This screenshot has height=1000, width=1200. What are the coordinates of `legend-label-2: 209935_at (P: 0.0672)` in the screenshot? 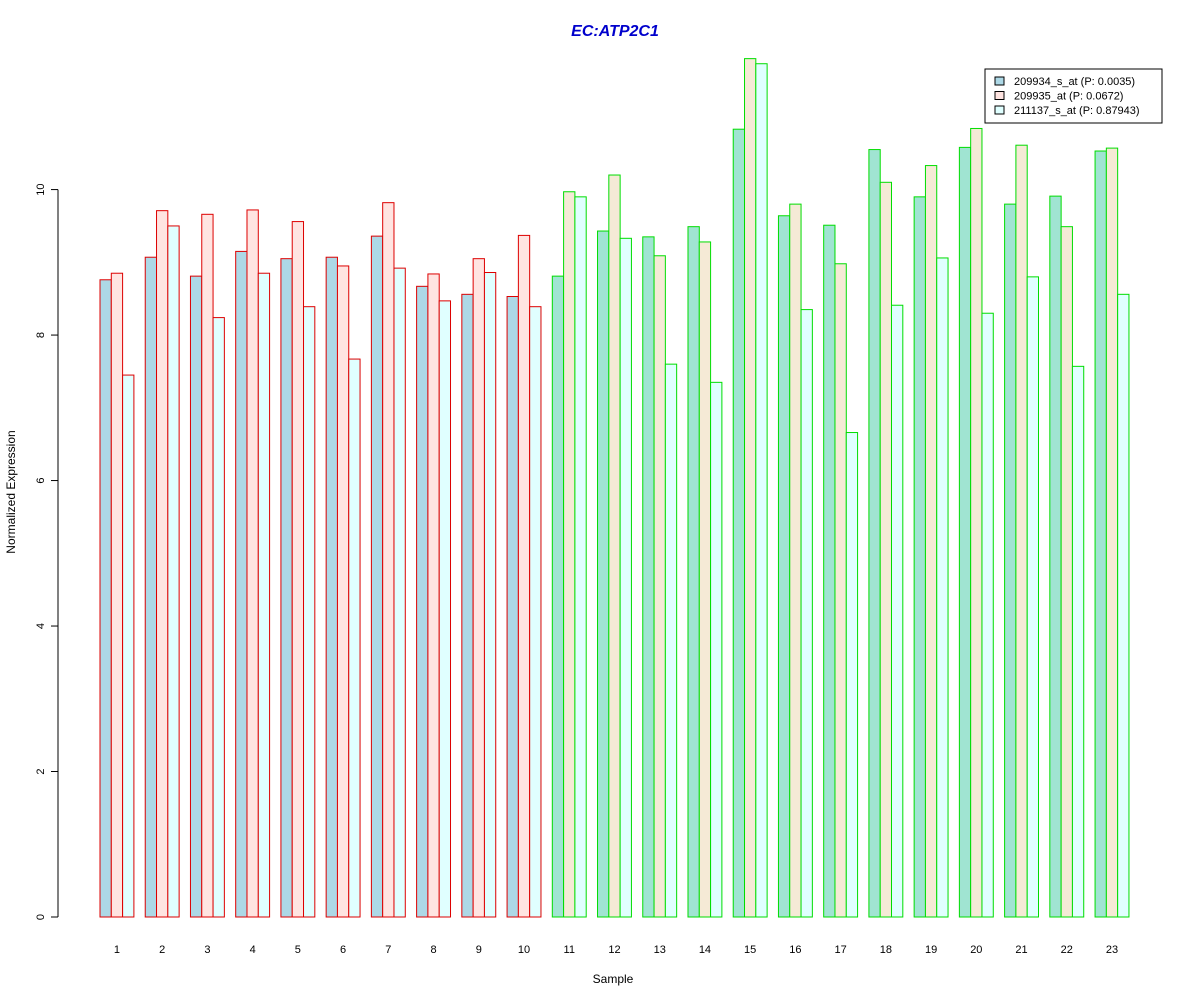 It's located at (1068, 97).